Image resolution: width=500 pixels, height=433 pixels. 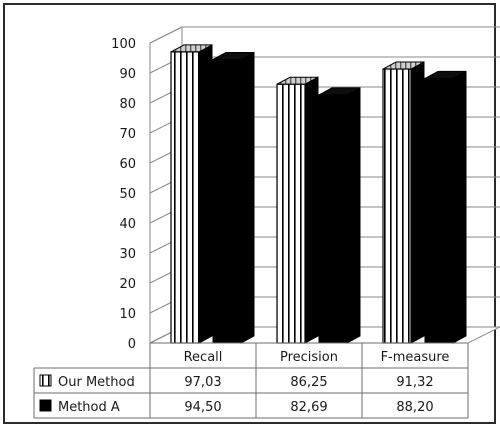 I want to click on y-tick-label: 10, so click(x=127, y=314).